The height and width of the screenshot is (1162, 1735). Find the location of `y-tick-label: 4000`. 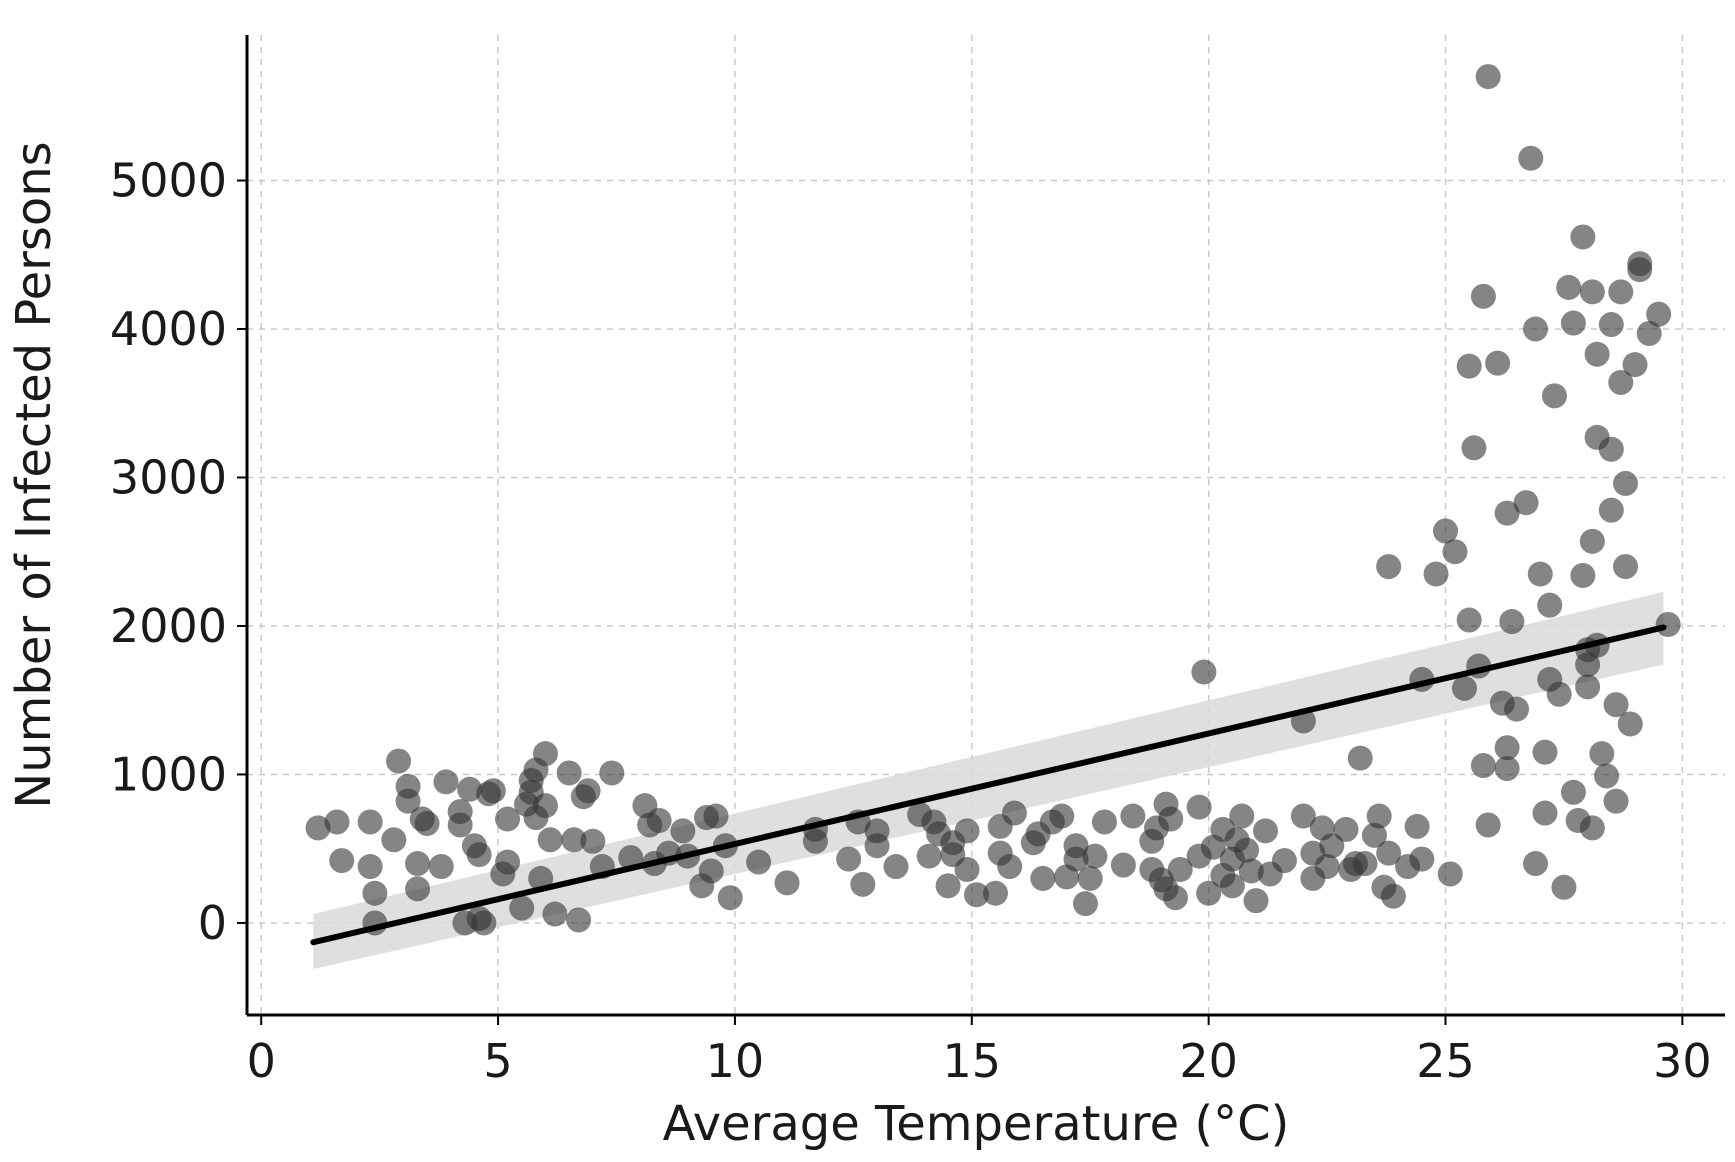

y-tick-label: 4000 is located at coordinates (168, 329).